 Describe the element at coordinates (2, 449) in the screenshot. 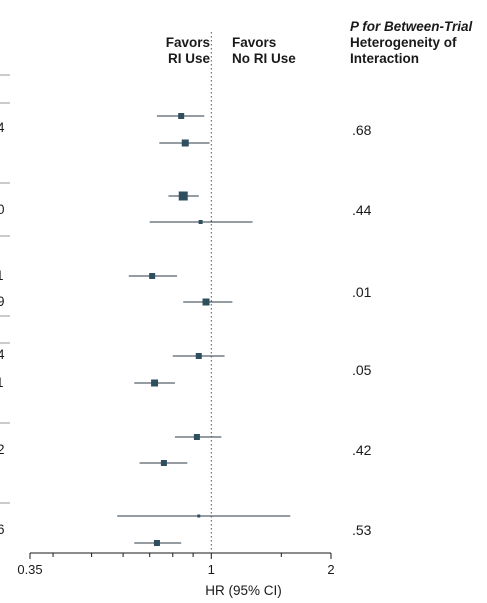

I see `cut-label-7: 2` at that location.